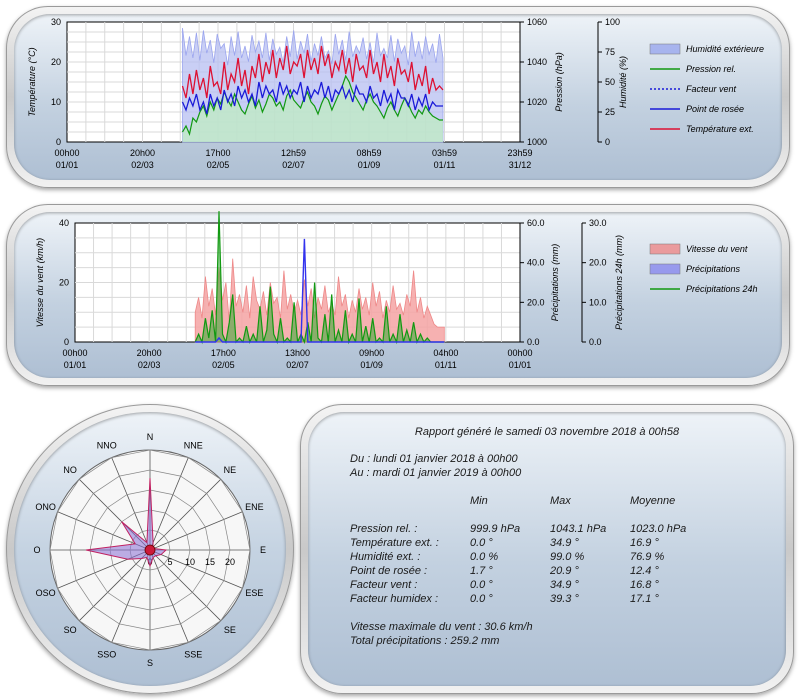 Image resolution: width=800 pixels, height=700 pixels. Describe the element at coordinates (481, 543) in the screenshot. I see `row-min: 0.0 °` at that location.